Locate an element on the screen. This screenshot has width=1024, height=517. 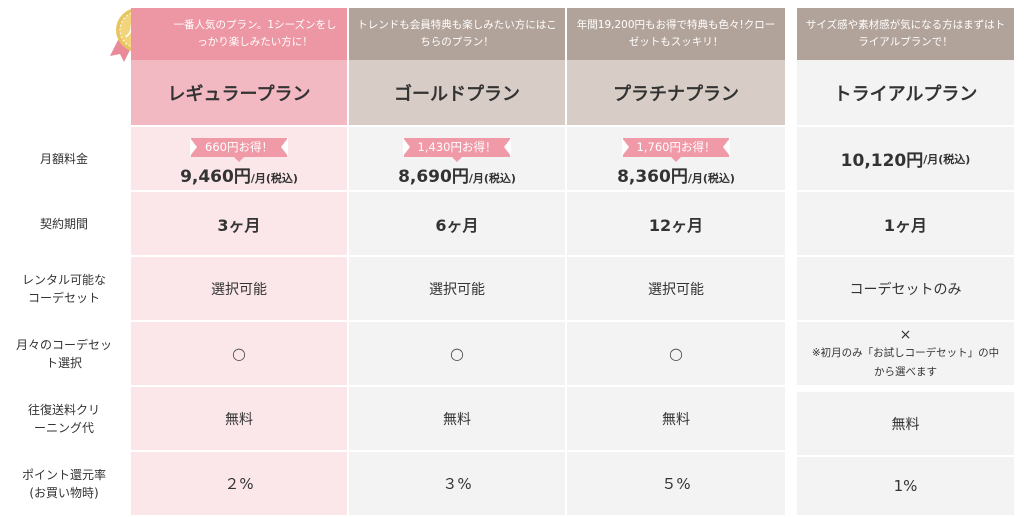
term-cell-platinum: 12ヶ月 is located at coordinates (676, 223).